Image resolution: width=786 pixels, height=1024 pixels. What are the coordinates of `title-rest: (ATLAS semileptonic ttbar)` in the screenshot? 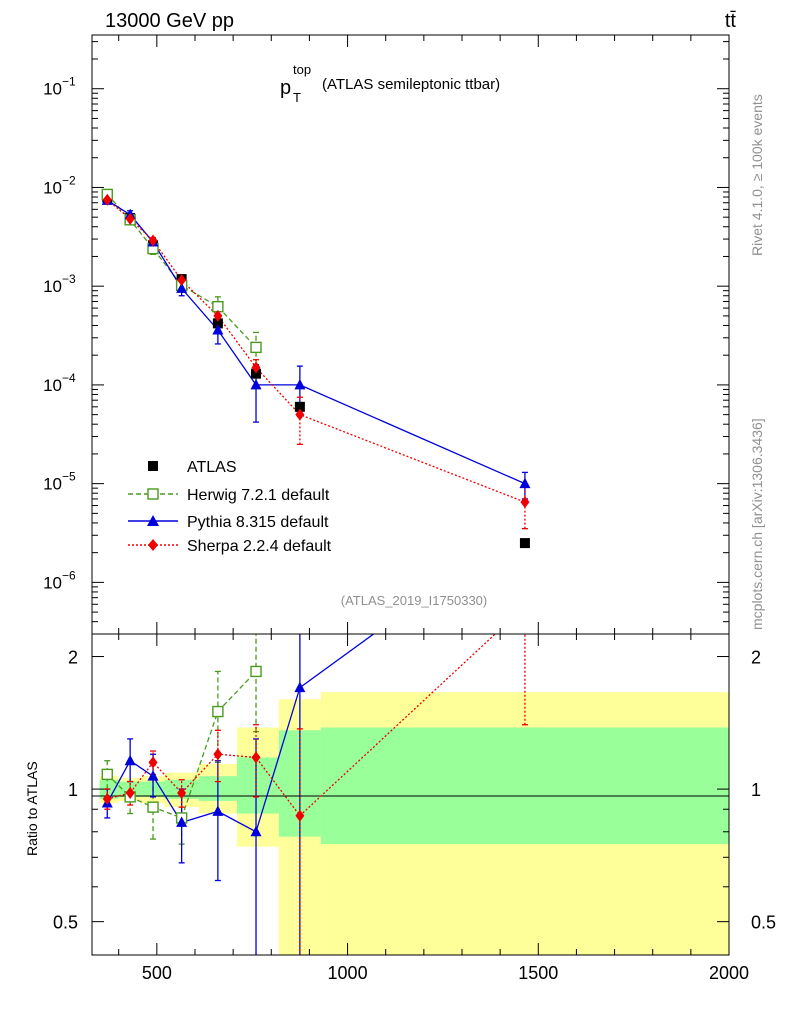 It's located at (411, 84).